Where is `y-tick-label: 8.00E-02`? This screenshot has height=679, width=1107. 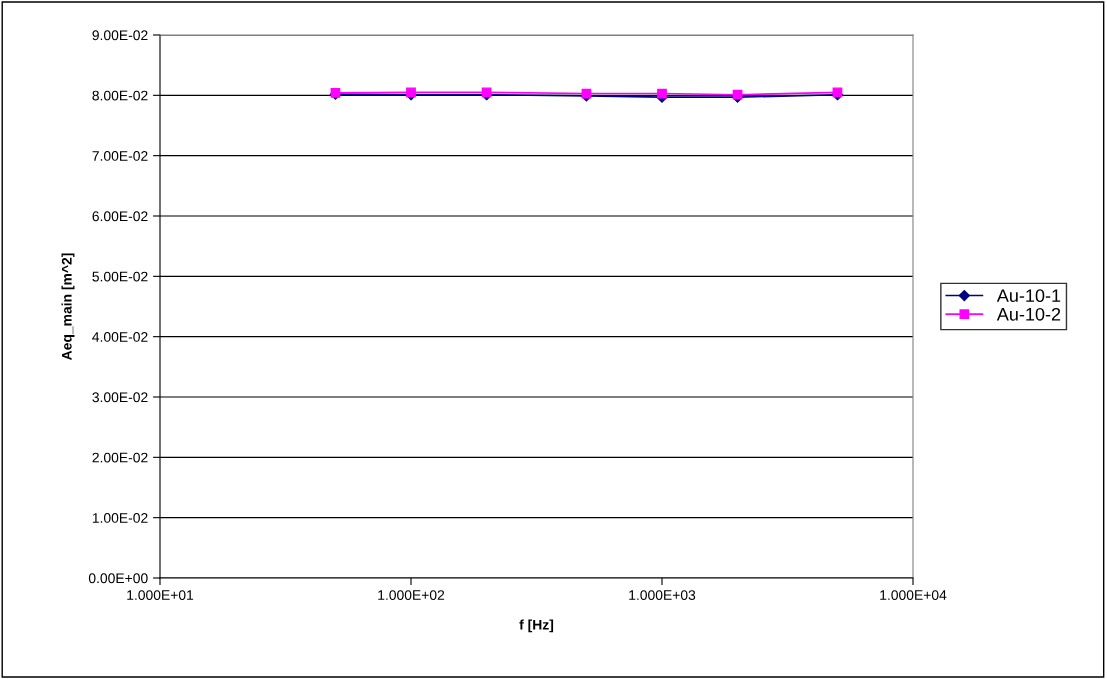
y-tick-label: 8.00E-02 is located at coordinates (120, 95).